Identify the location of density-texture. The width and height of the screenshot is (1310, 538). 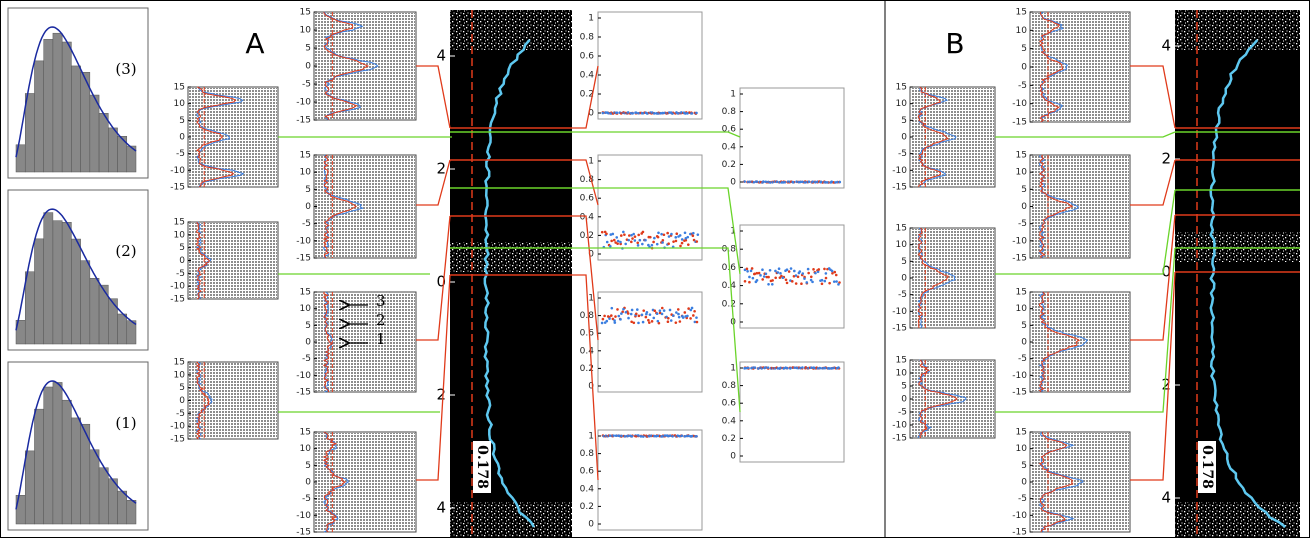
(511, 30).